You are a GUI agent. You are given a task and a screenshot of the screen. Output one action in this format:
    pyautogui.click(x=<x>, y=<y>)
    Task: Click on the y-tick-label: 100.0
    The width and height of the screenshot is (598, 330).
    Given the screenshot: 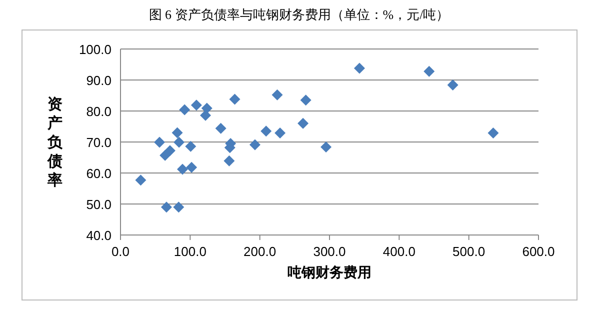 What is the action you would take?
    pyautogui.click(x=95, y=49)
    